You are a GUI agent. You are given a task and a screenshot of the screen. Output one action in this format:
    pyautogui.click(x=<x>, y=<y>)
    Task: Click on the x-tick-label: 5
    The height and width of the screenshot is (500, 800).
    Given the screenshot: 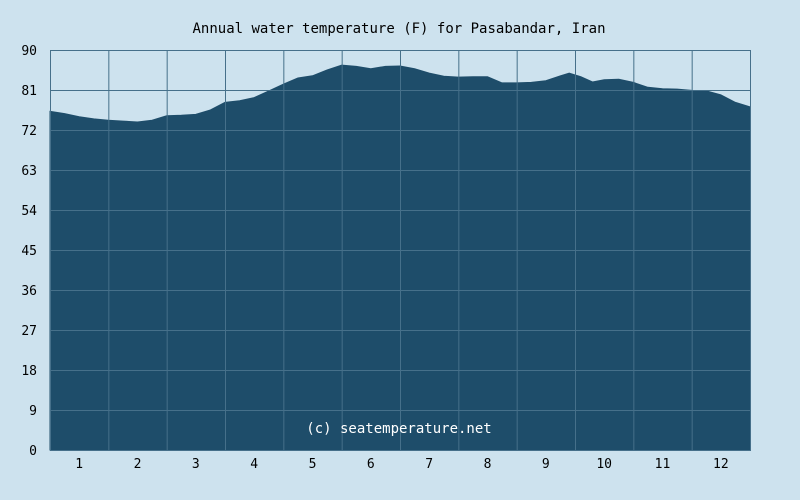 What is the action you would take?
    pyautogui.click(x=313, y=464)
    